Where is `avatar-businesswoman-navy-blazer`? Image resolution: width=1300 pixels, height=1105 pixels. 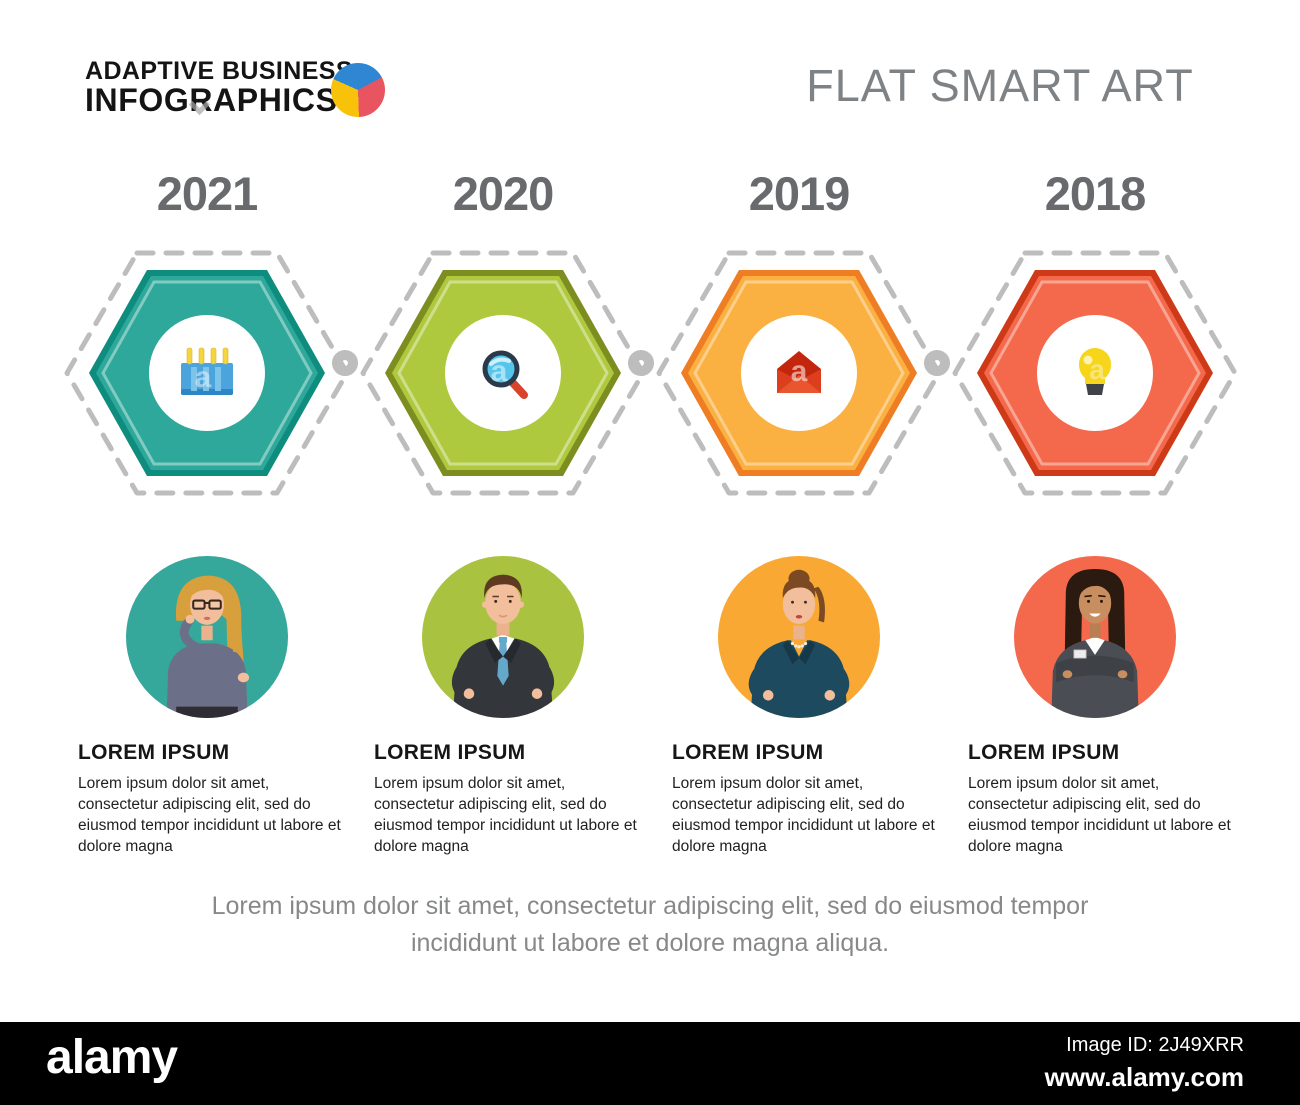
avatar-businesswoman-navy-blazer is located at coordinates (799, 637).